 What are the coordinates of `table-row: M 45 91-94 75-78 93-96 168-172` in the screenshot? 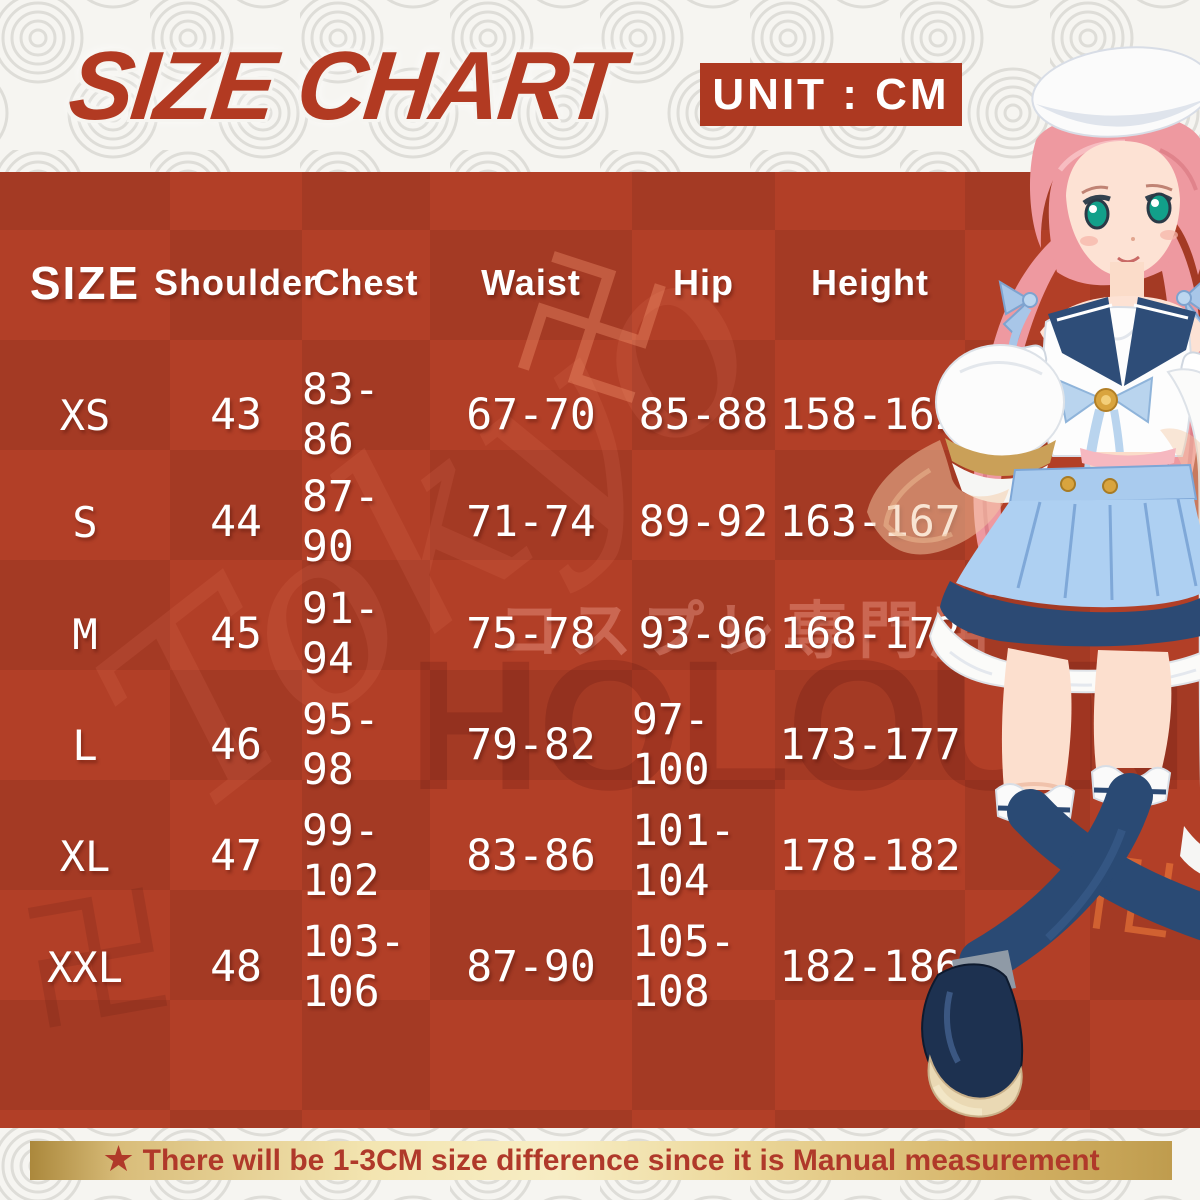 It's located at (482, 634).